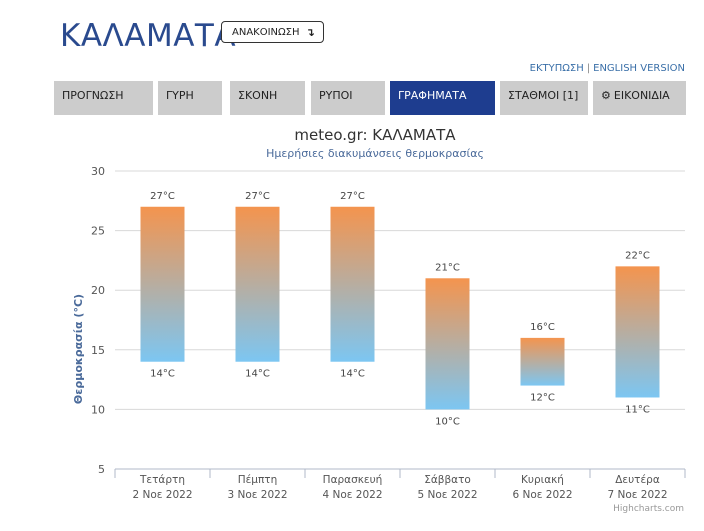 This screenshot has width=704, height=531. I want to click on print-link: ΕΚΤΥΠΩΣΗ, so click(556, 68).